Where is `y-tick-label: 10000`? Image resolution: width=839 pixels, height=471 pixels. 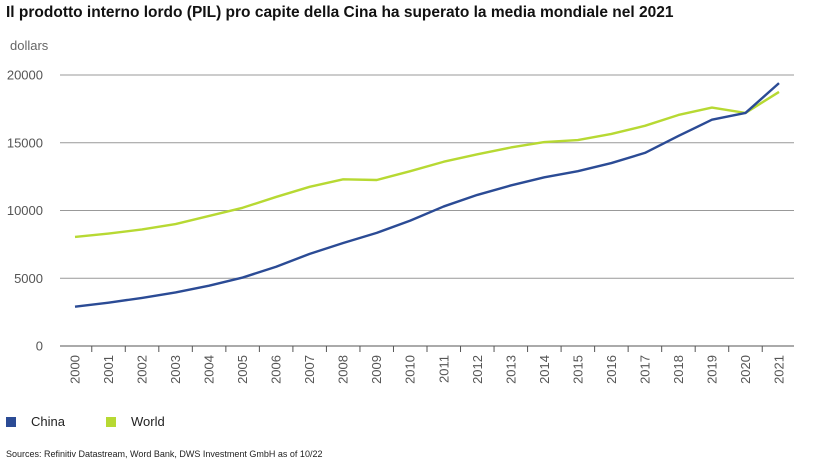
y-tick-label: 10000 is located at coordinates (25, 210).